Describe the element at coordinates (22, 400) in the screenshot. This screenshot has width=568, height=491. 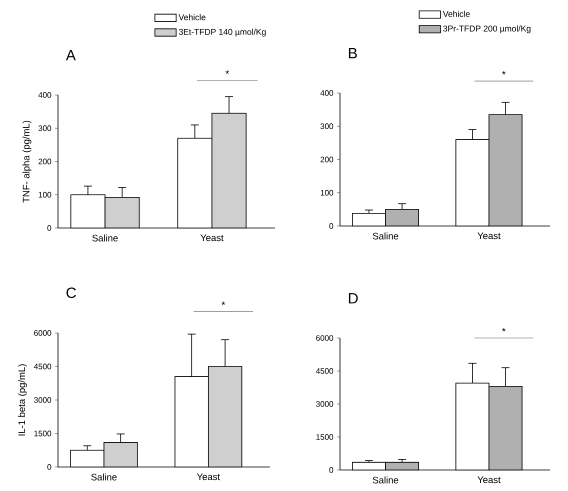
I see `y-axis-title: IL-1 beta (pg/mL)` at that location.